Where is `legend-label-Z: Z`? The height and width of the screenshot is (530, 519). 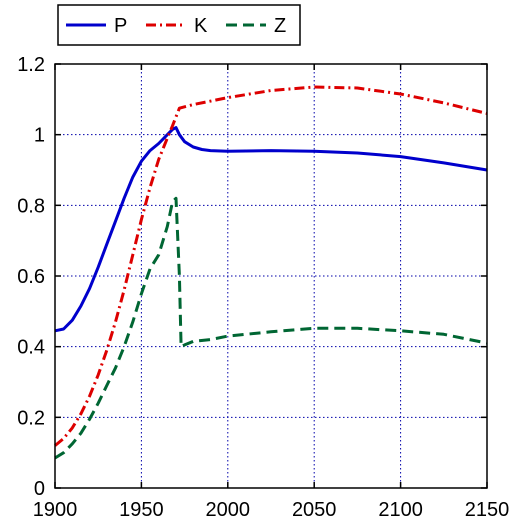
legend-label-Z: Z is located at coordinates (280, 26).